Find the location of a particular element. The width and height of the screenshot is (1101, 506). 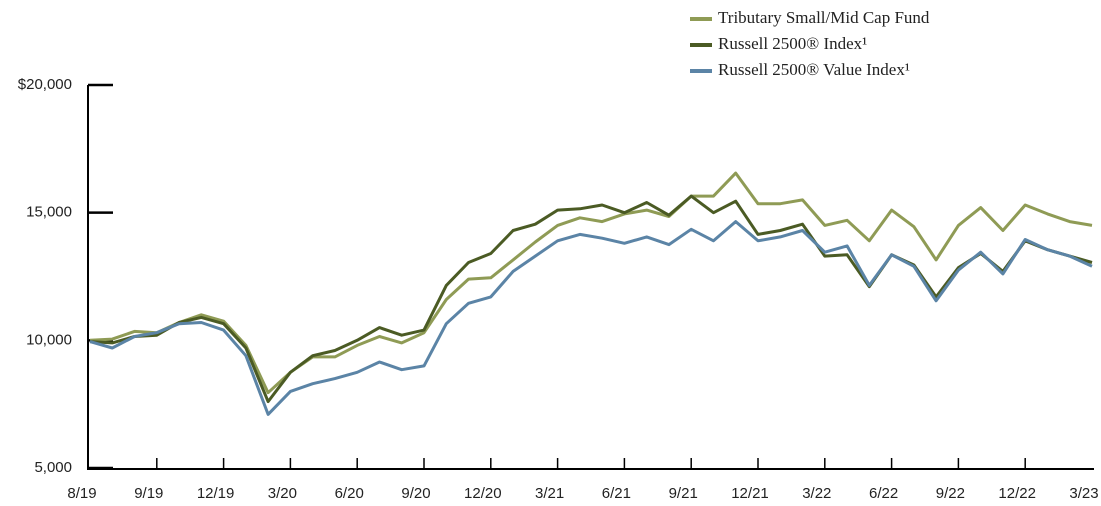

legend-label: Russell 2500® Value Index¹ is located at coordinates (814, 69).